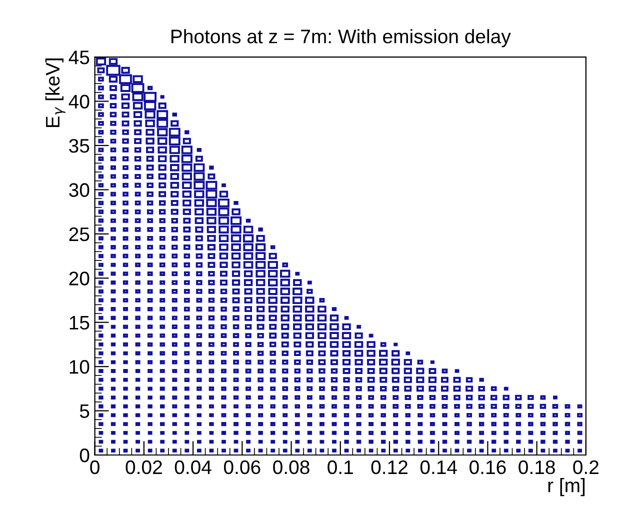  Describe the element at coordinates (340, 467) in the screenshot. I see `x-tick-label: 0.1` at that location.